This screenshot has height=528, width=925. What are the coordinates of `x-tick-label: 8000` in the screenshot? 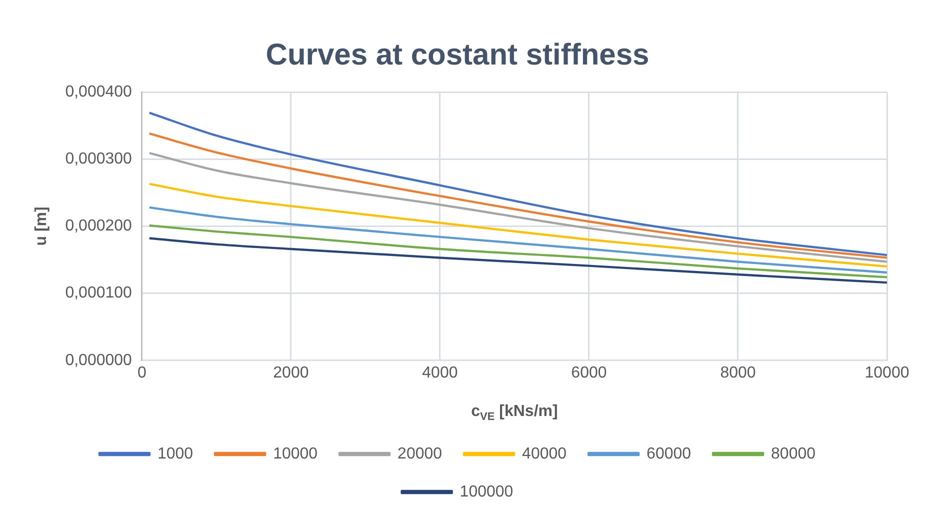 It's located at (738, 373).